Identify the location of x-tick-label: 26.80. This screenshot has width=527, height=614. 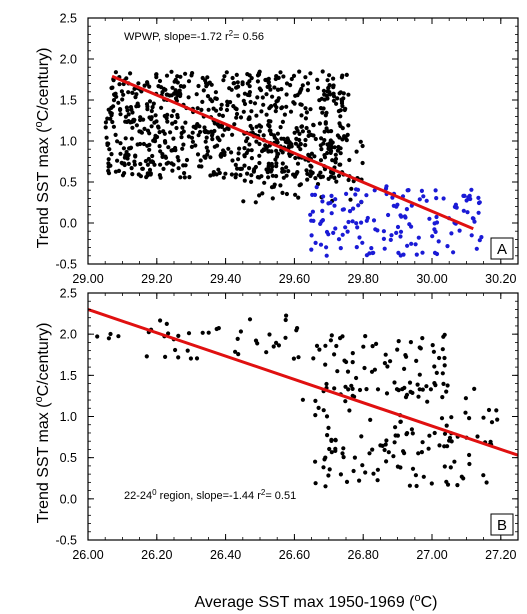
(363, 555).